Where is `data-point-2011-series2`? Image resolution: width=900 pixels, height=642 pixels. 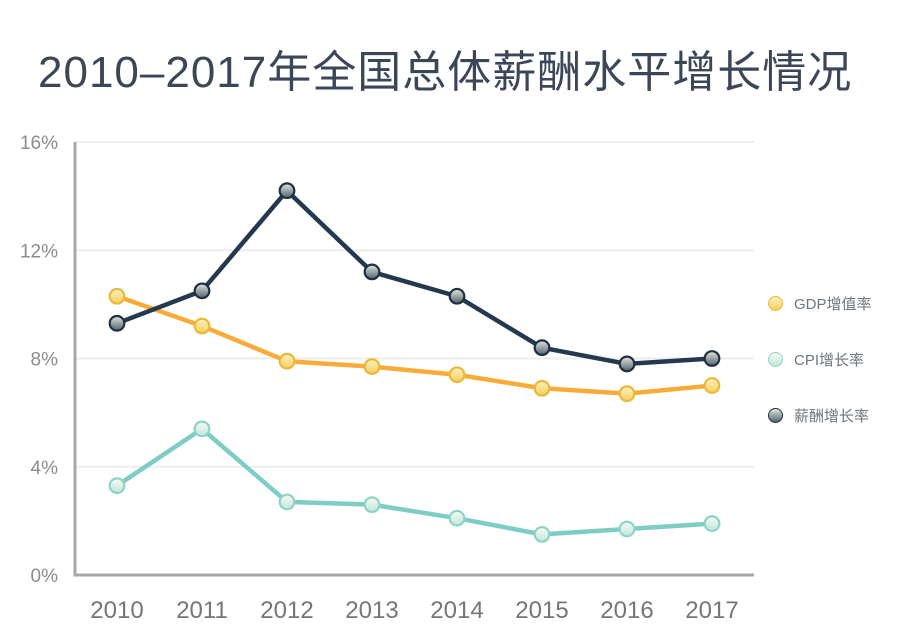
data-point-2011-series2 is located at coordinates (202, 291).